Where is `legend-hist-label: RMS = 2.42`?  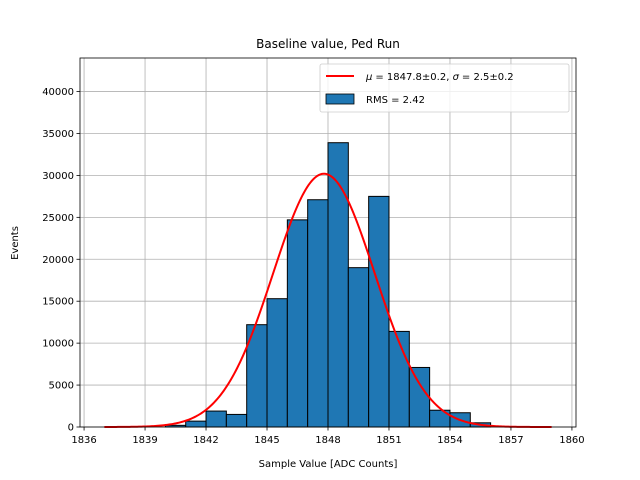
legend-hist-label: RMS = 2.42 is located at coordinates (395, 100).